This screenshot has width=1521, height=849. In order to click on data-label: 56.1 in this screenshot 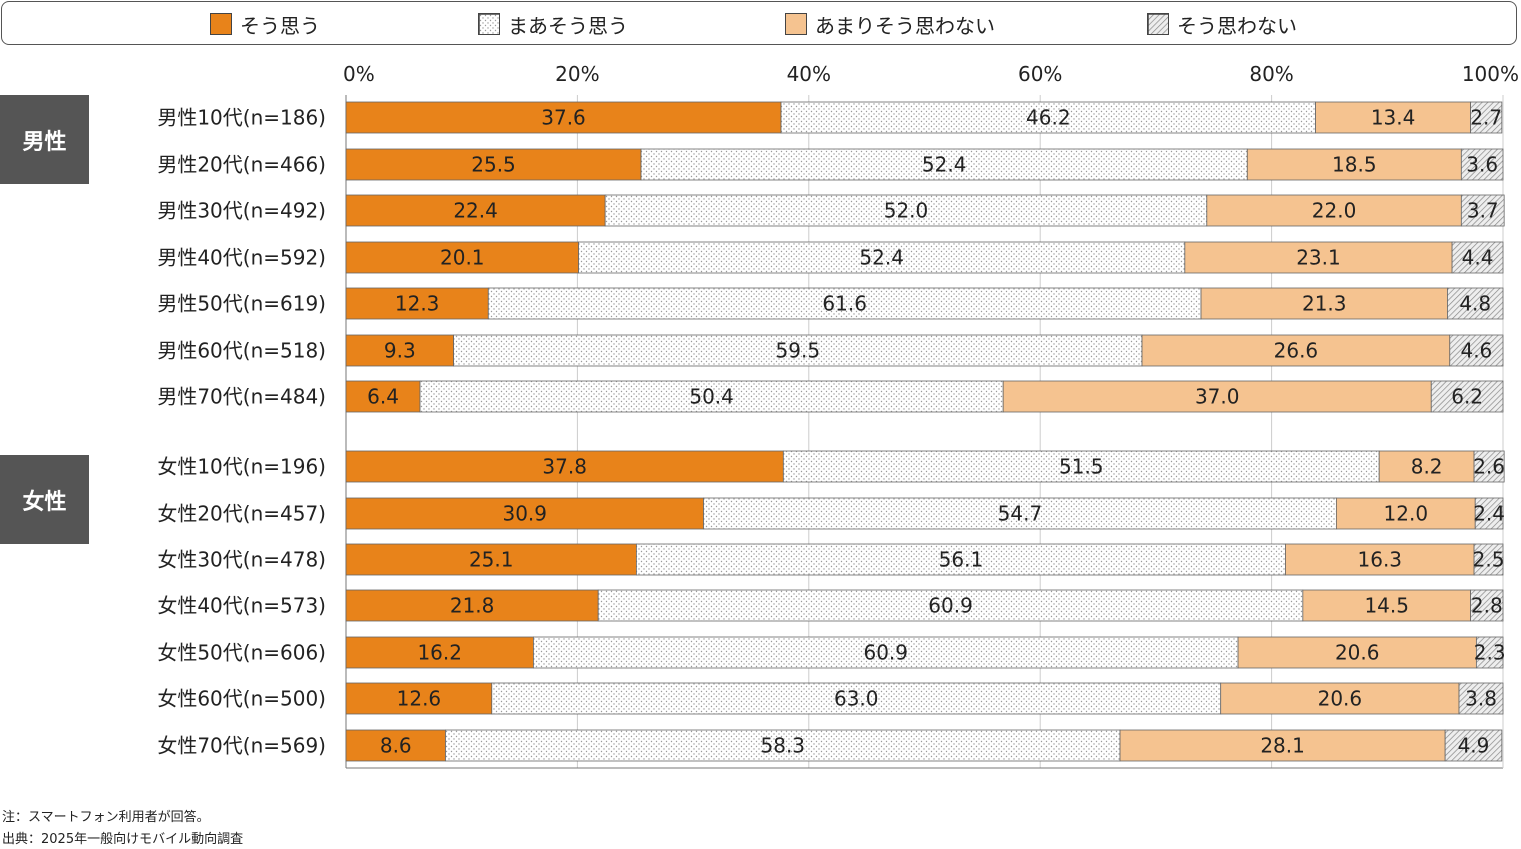, I will do `click(961, 560)`.